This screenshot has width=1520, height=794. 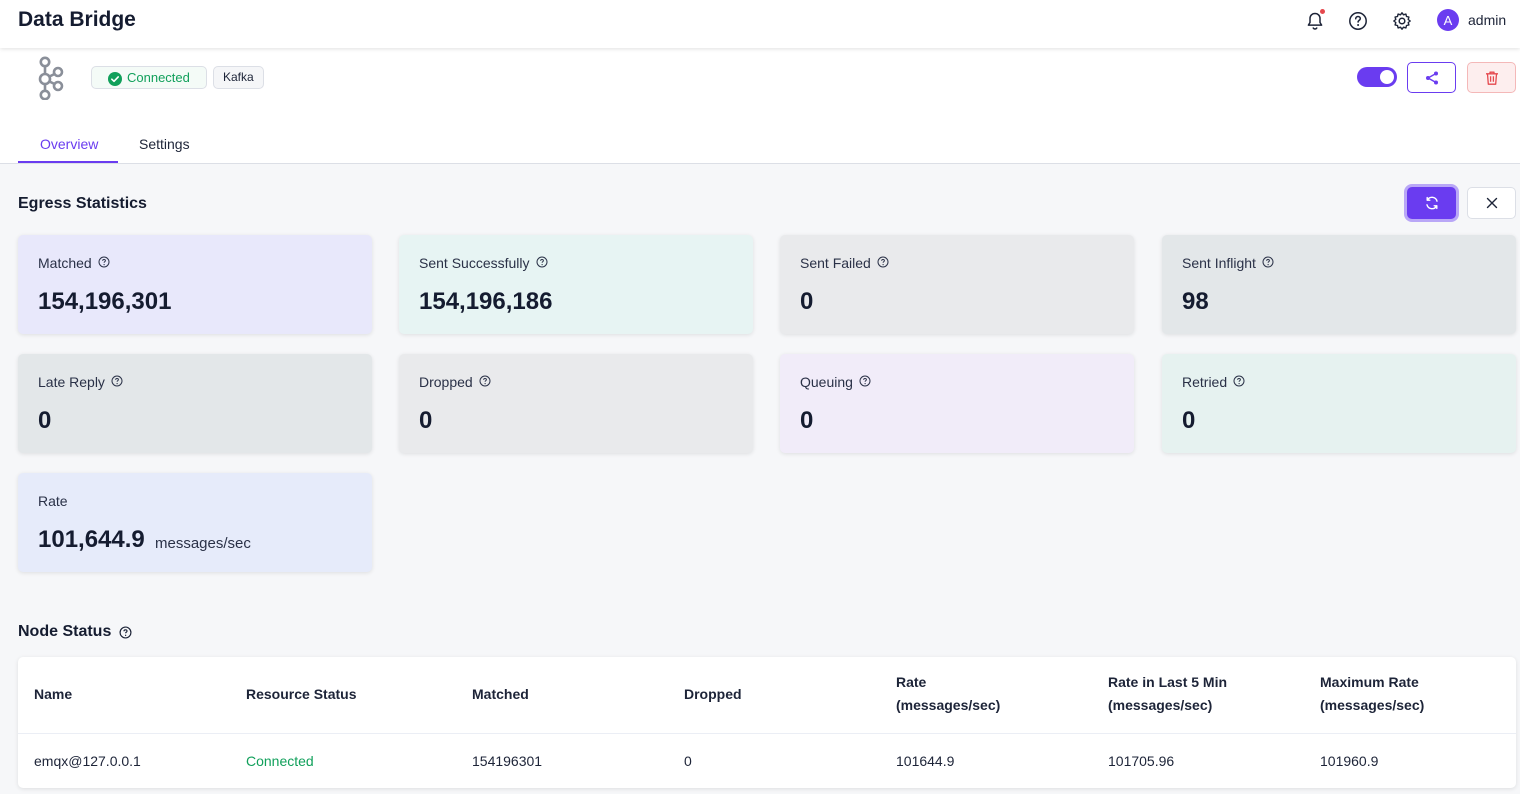 What do you see at coordinates (1372, 693) in the screenshot?
I see `column-header: Maximum Rate (messages/sec)` at bounding box center [1372, 693].